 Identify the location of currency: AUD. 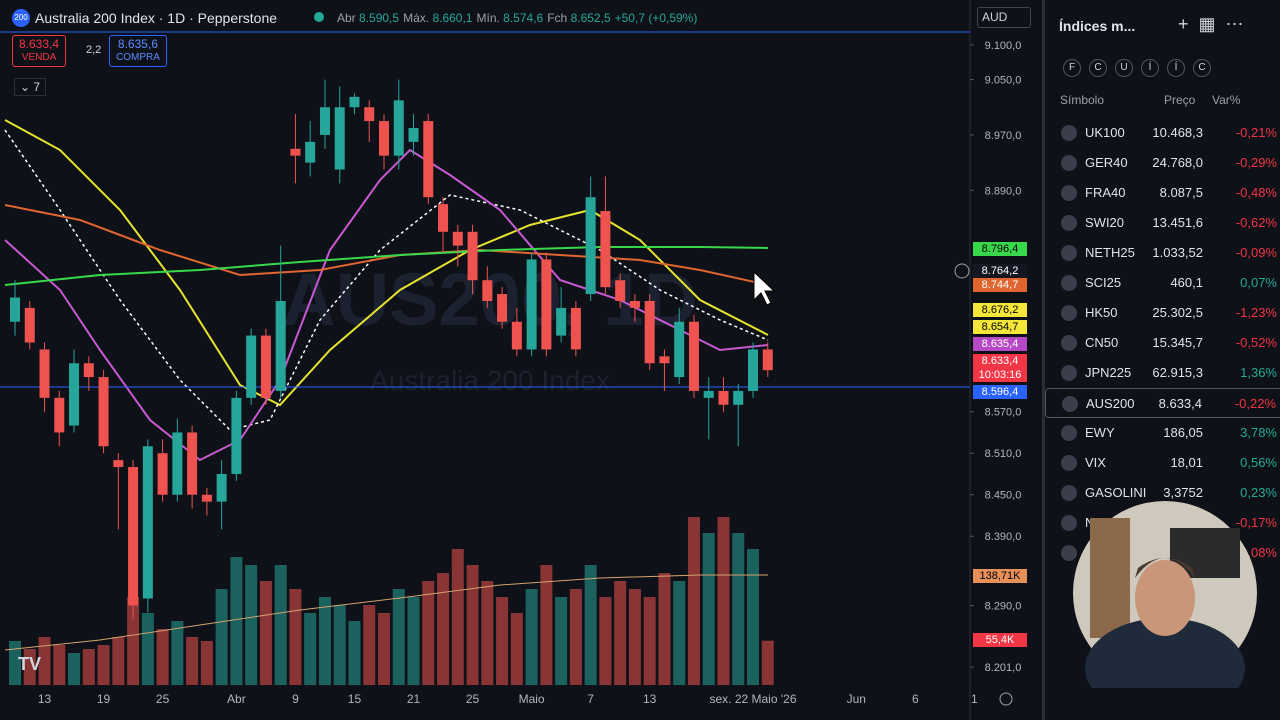
(1004, 17).